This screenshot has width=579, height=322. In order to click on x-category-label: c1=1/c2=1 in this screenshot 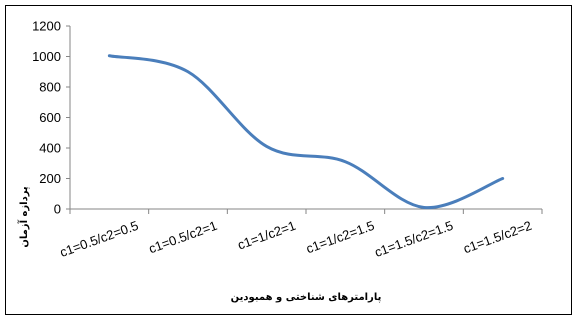, I will do `click(267, 235)`.